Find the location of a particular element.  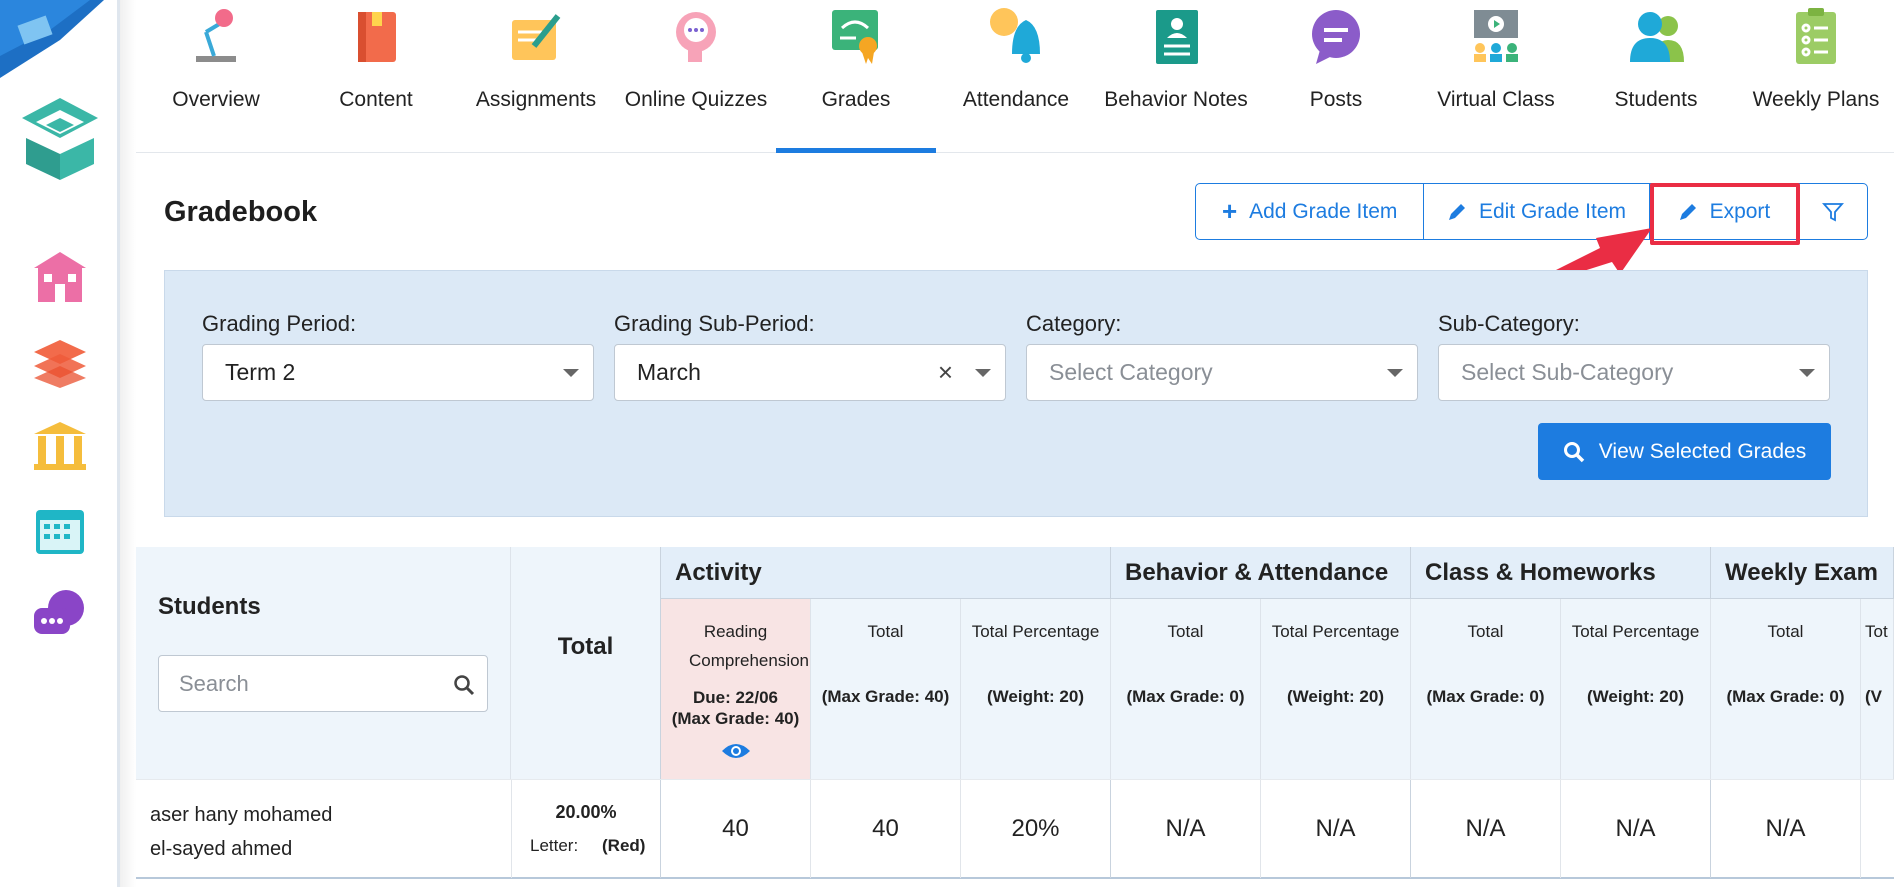

column-subtitle: (Max Grade: 40) is located at coordinates (885, 696).